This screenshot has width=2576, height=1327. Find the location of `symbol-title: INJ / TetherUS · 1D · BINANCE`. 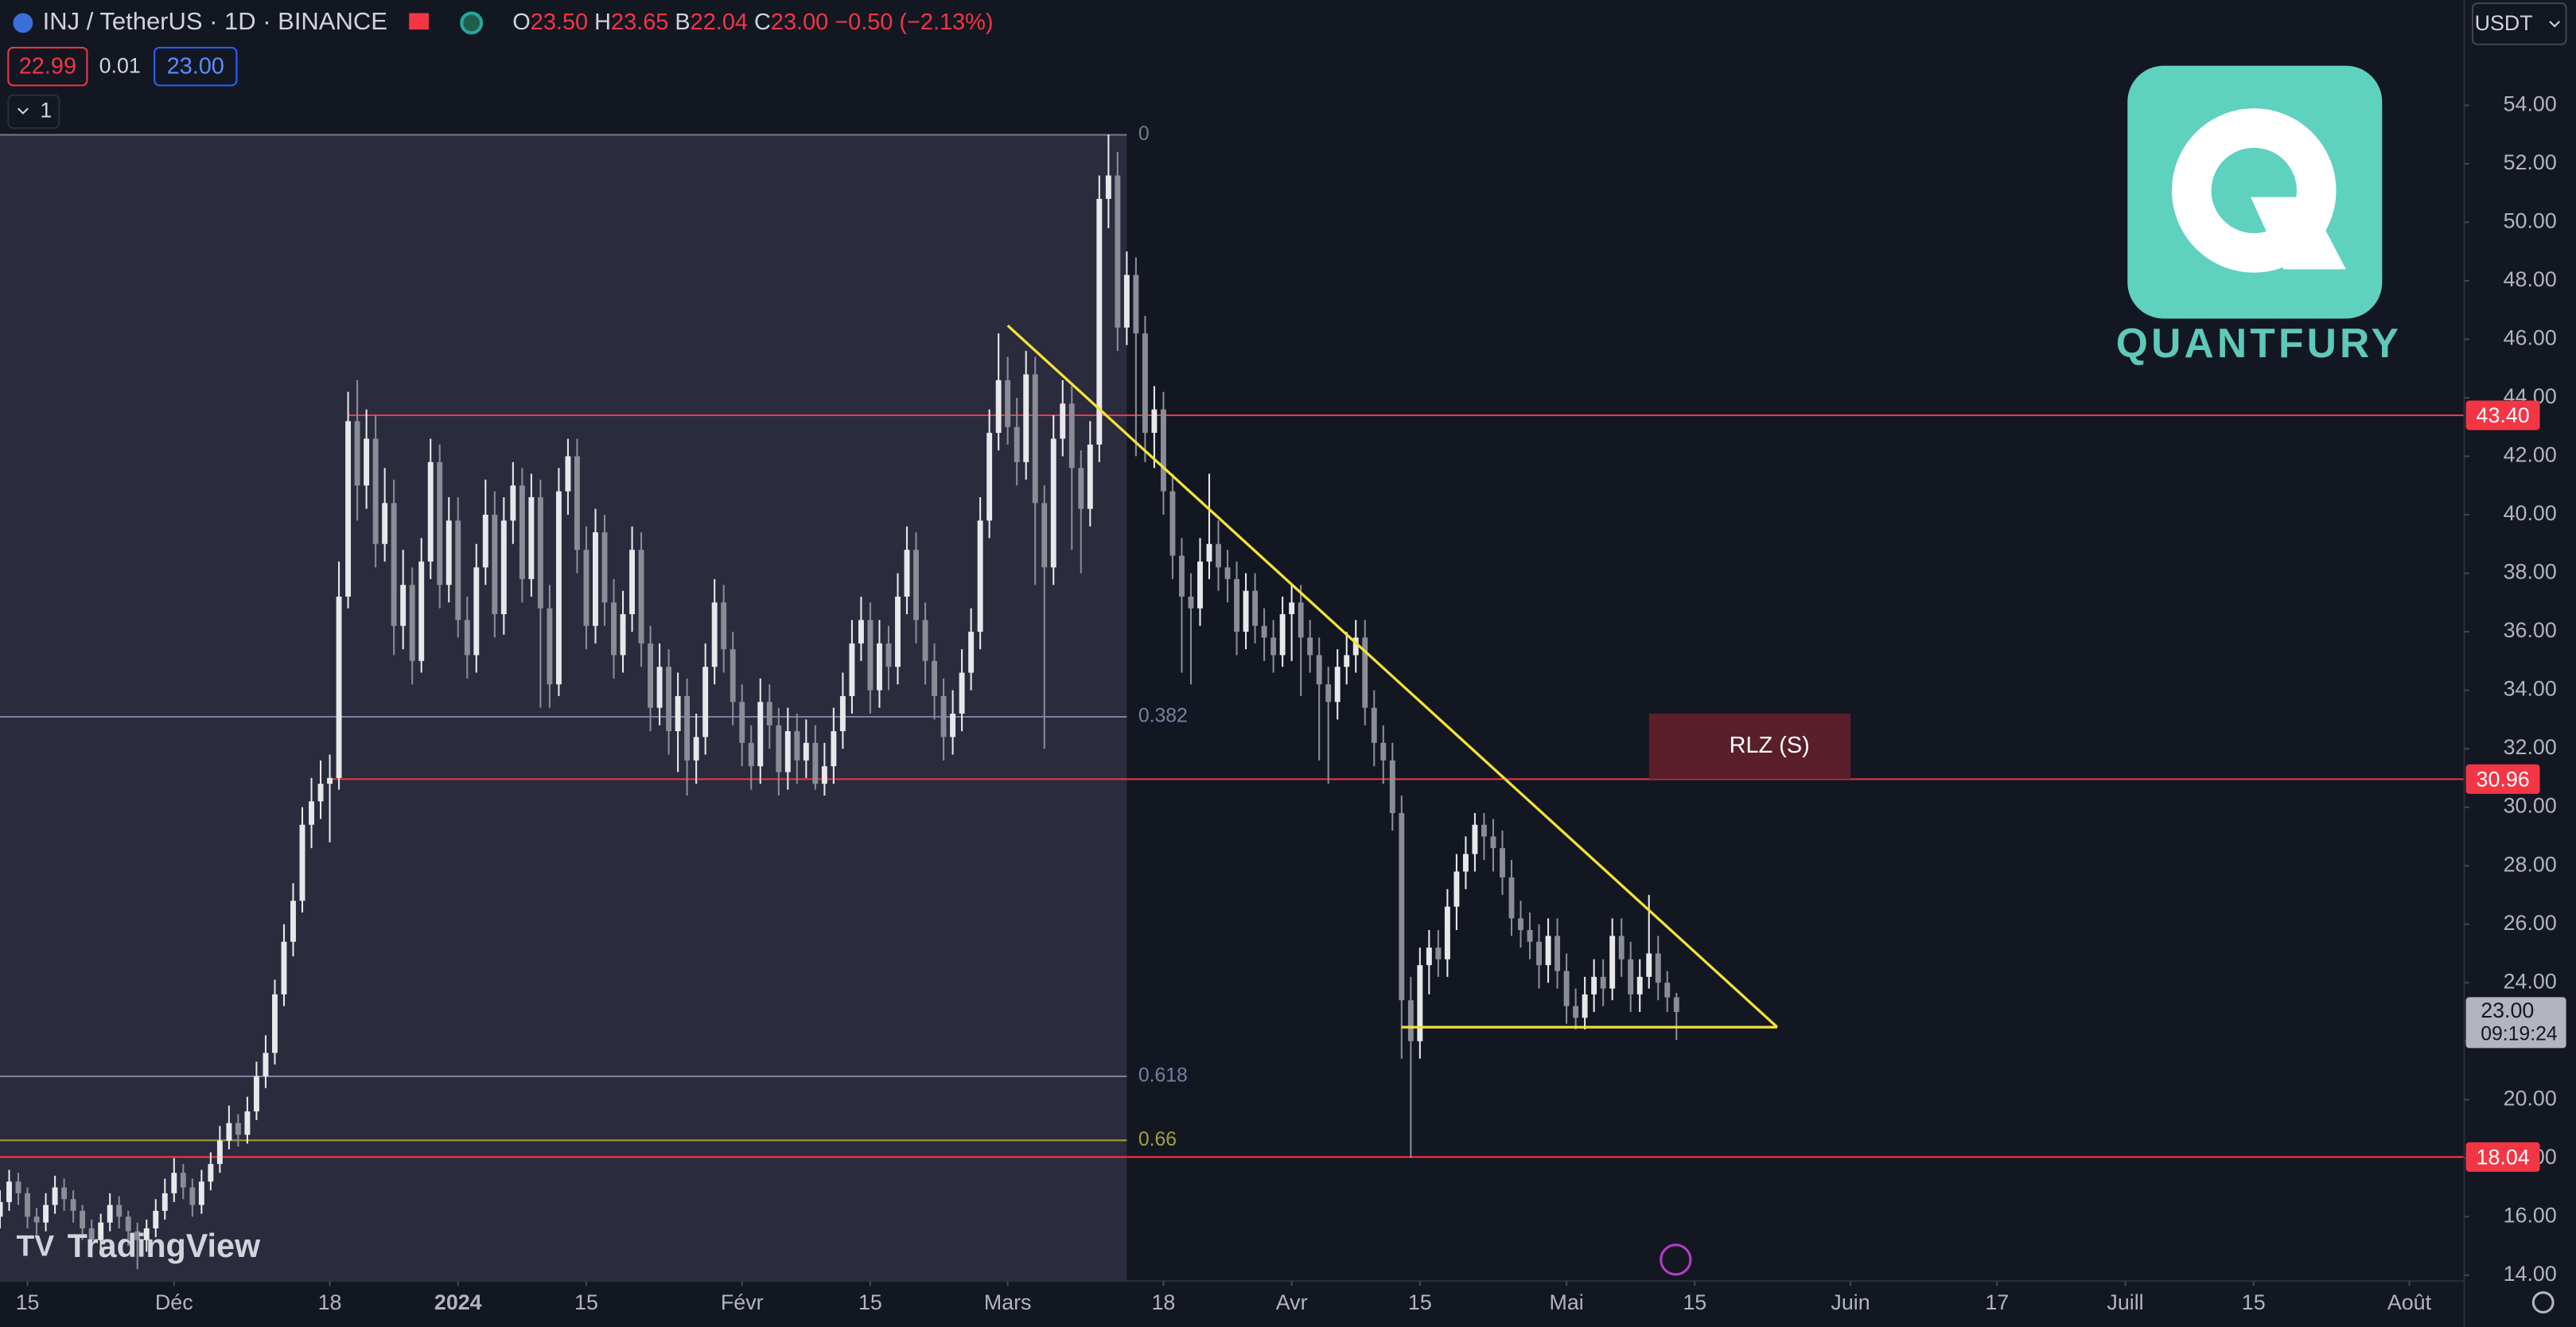

symbol-title: INJ / TetherUS · 1D · BINANCE is located at coordinates (215, 21).